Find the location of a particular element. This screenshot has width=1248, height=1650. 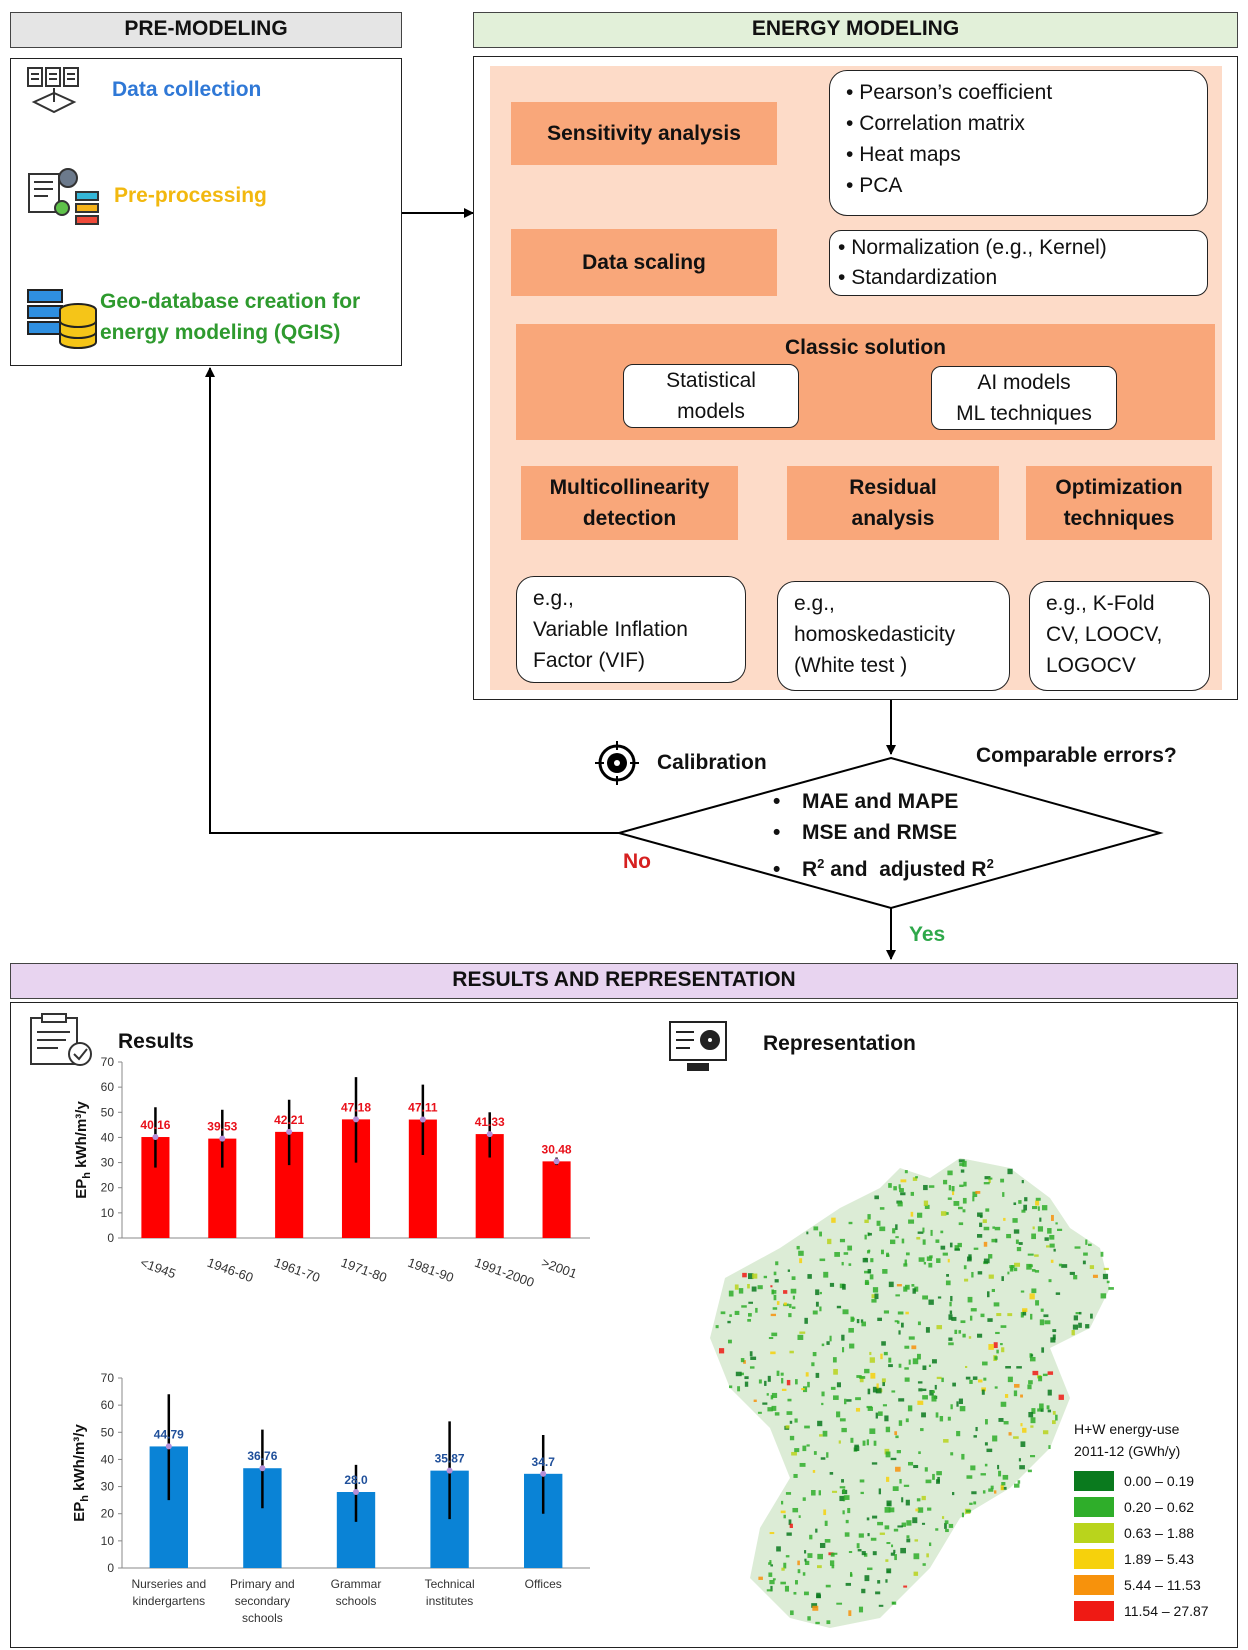

legend-item: 0.63 – 1.88 is located at coordinates (1154, 1533).